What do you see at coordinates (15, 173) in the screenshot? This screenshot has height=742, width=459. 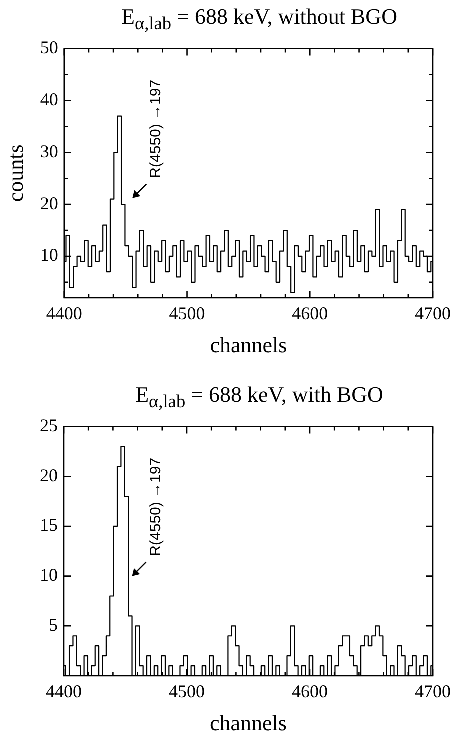 I see `y-axis-title: counts` at bounding box center [15, 173].